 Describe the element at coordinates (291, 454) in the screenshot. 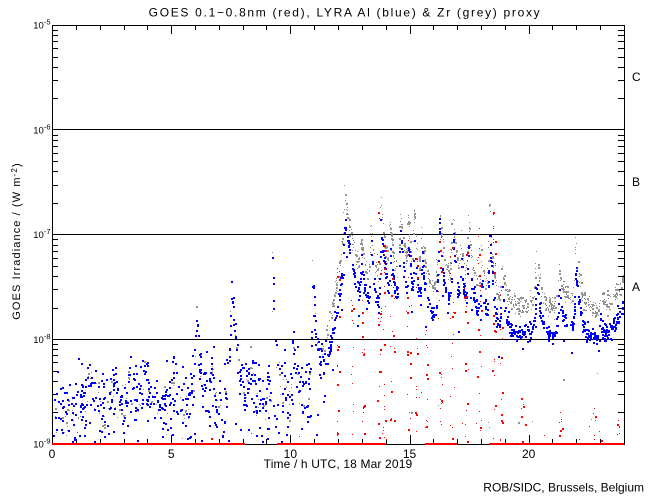

I see `svg-text: 10` at that location.